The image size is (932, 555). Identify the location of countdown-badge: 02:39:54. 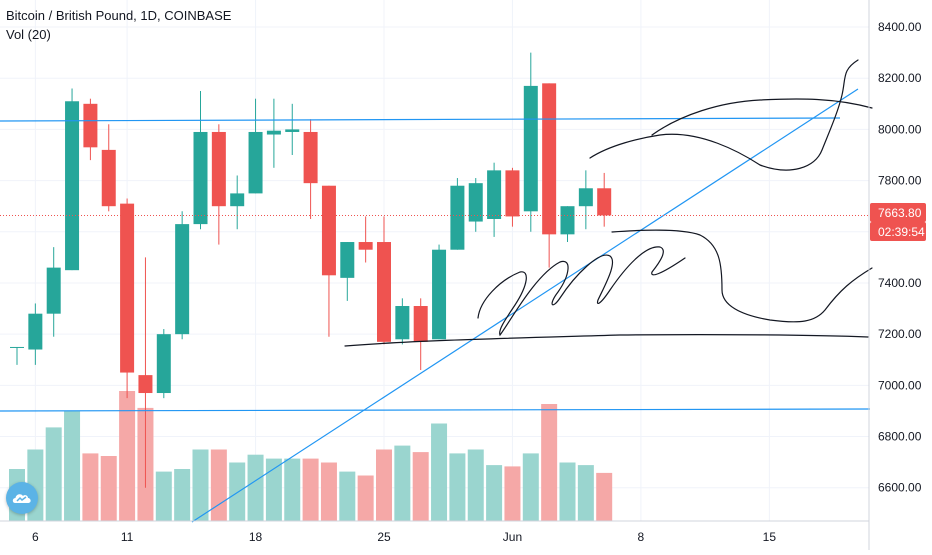
(901, 232).